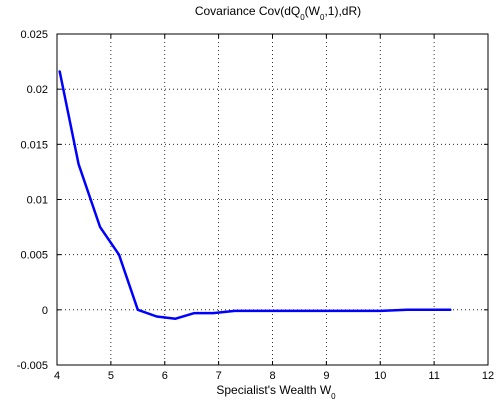 Image resolution: width=504 pixels, height=406 pixels. What do you see at coordinates (34, 35) in the screenshot?
I see `y-tick-label: 0.025` at bounding box center [34, 35].